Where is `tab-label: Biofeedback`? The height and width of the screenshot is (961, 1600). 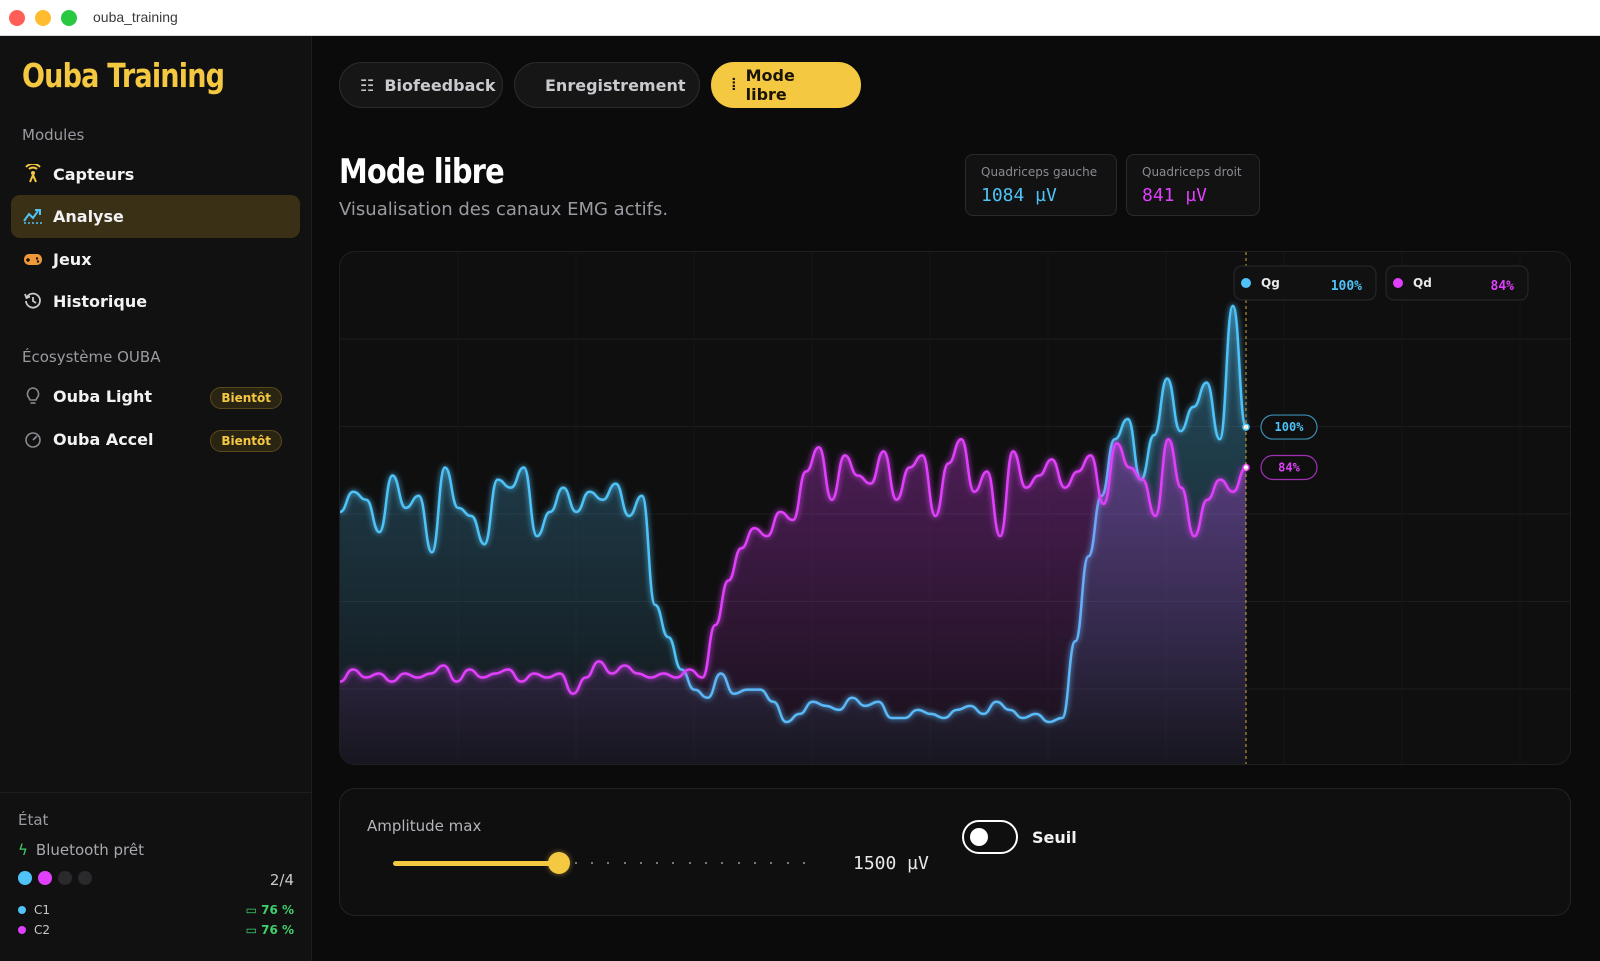 tab-label: Biofeedback is located at coordinates (440, 85).